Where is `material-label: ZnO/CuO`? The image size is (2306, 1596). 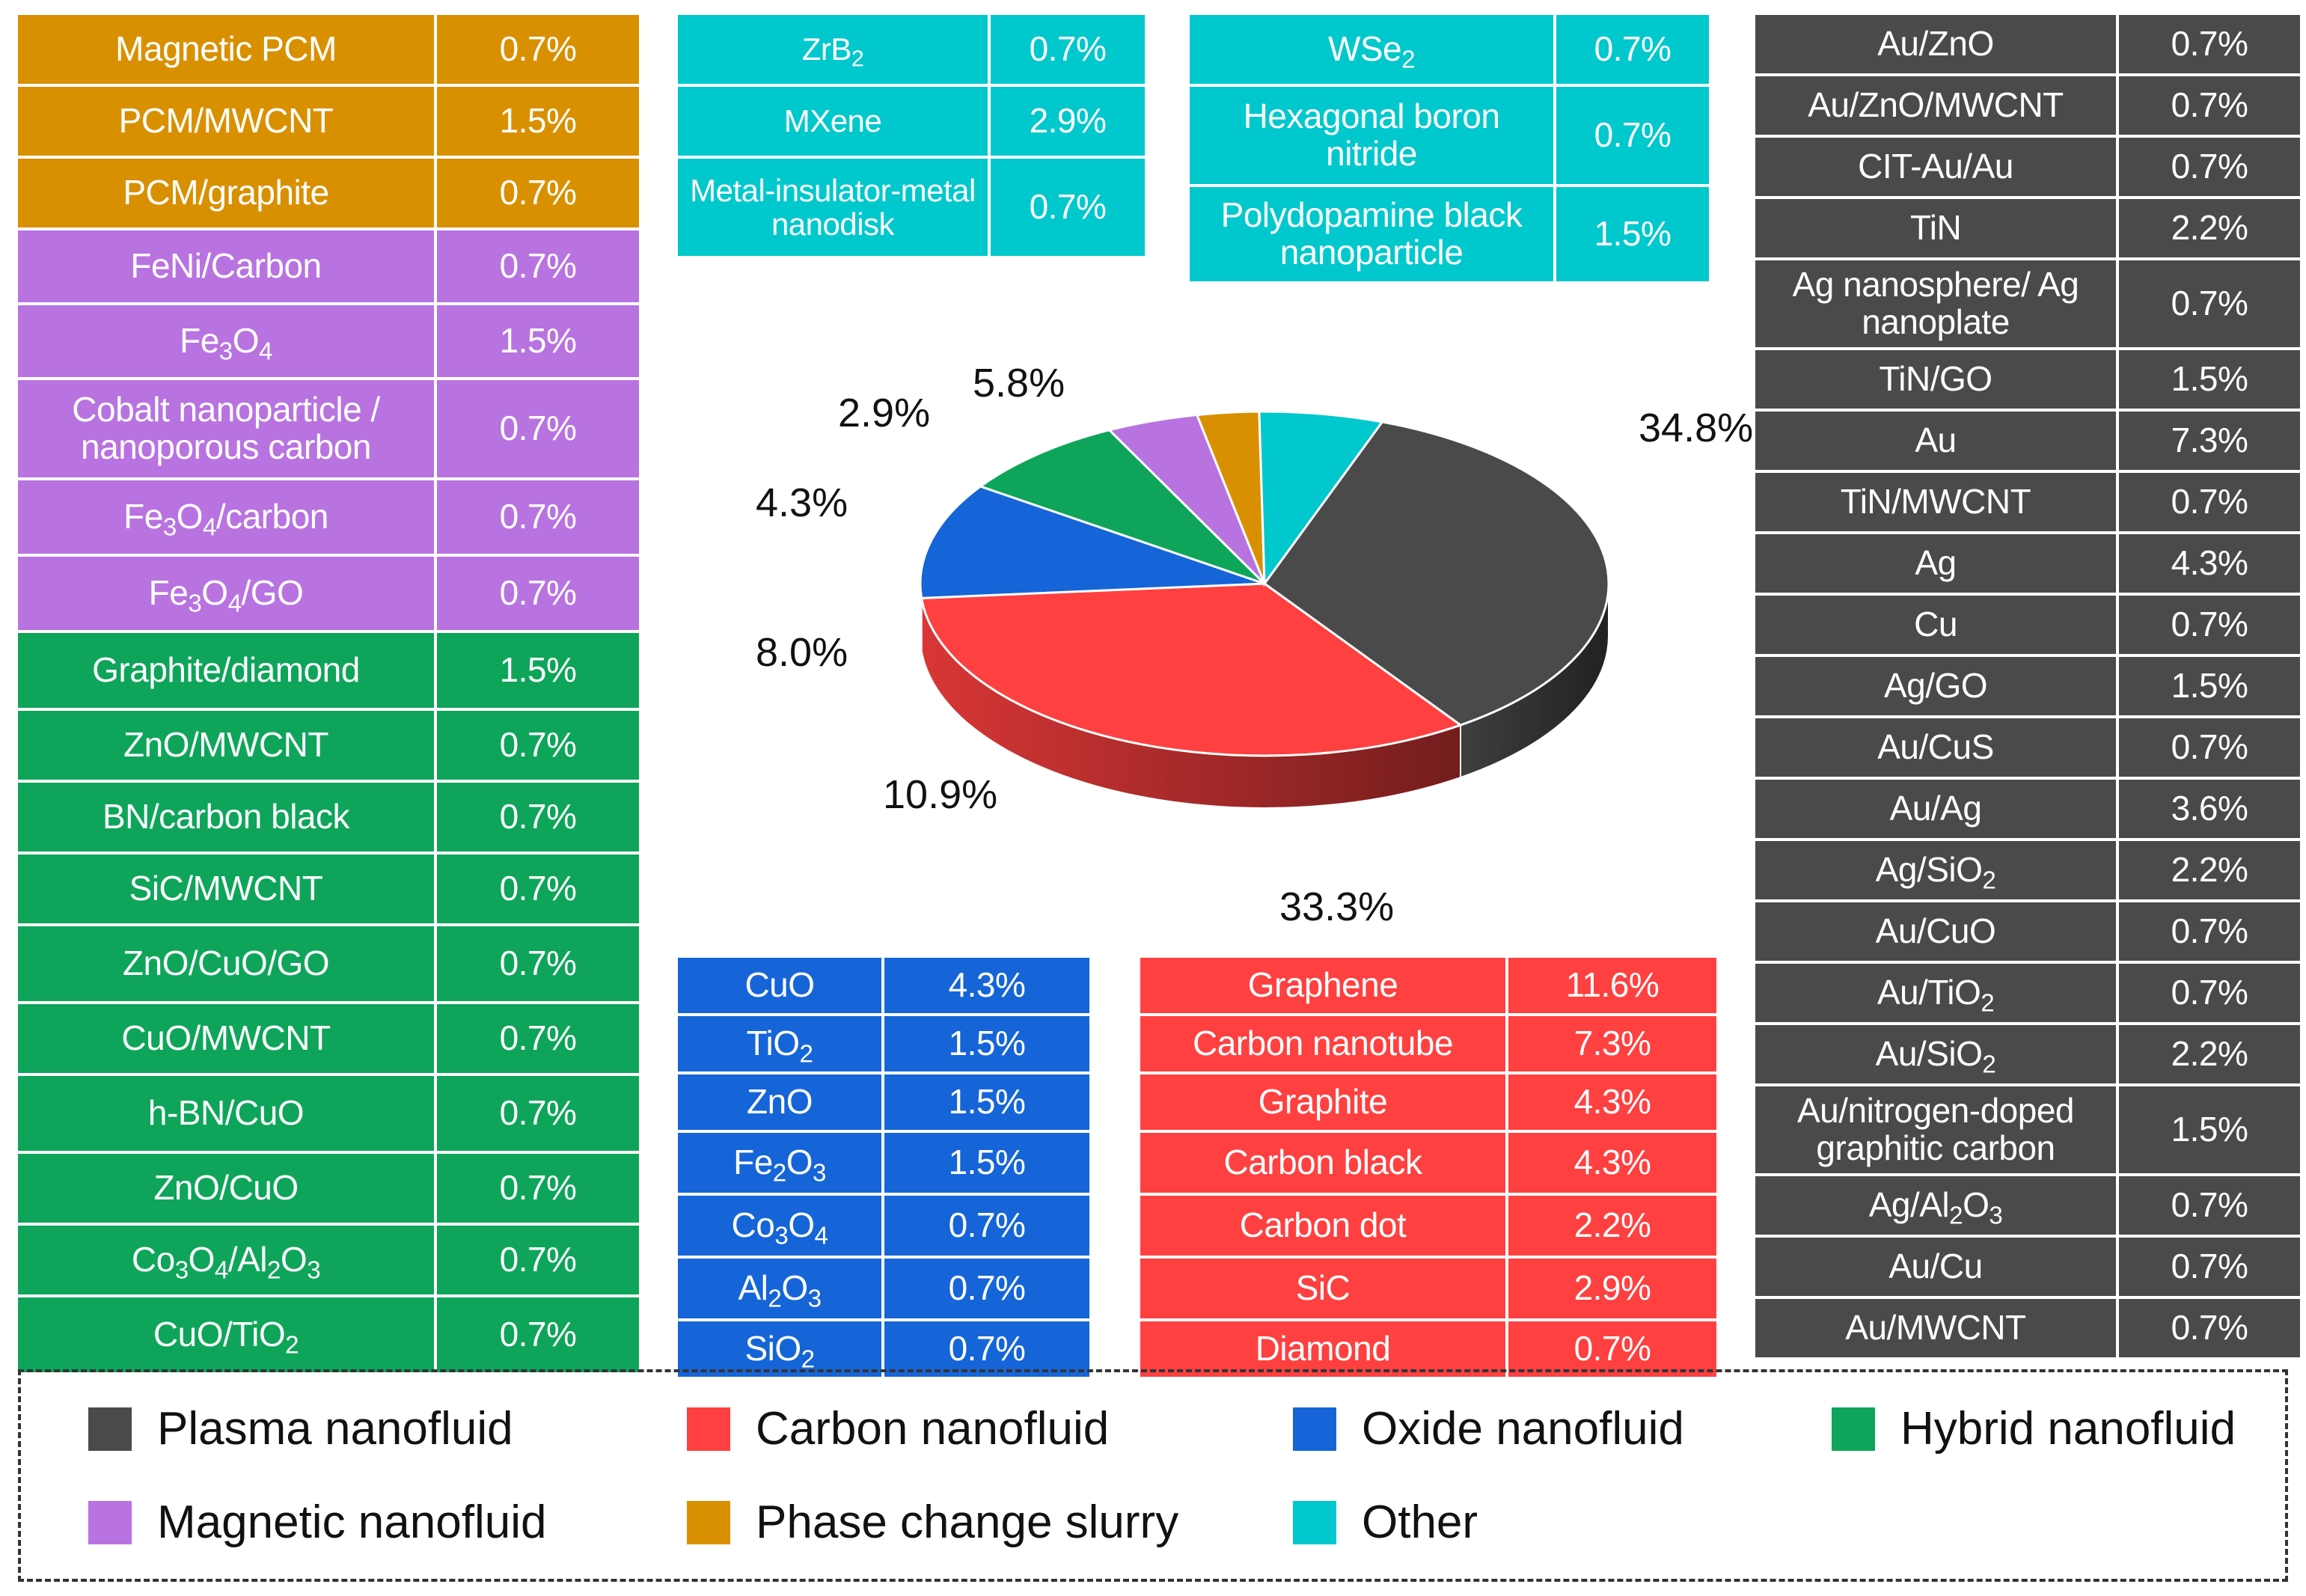 material-label: ZnO/CuO is located at coordinates (227, 1190).